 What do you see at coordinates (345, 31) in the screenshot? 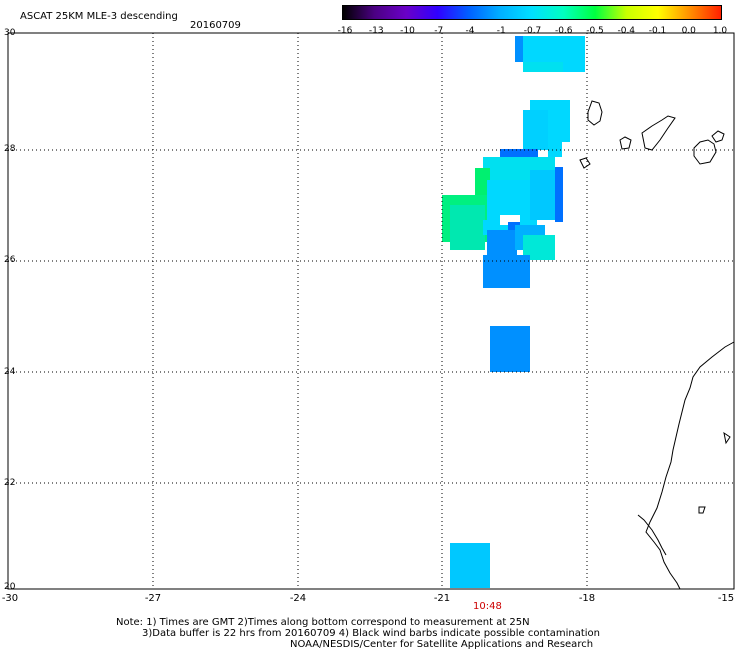
I see `colorbar-label: -16` at bounding box center [345, 31].